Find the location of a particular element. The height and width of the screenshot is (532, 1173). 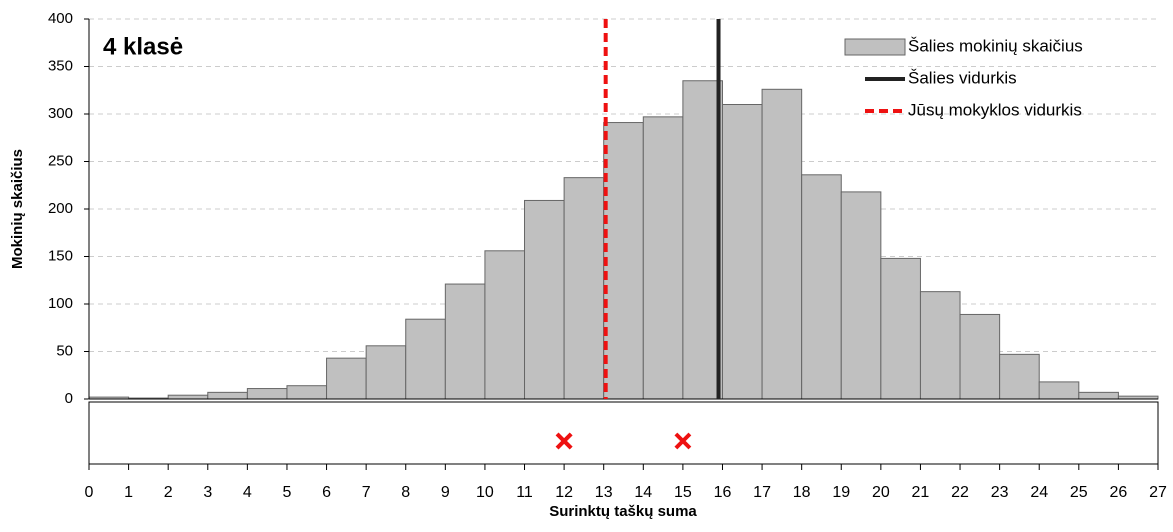

legend-label: Šalies mokinių skaičius is located at coordinates (995, 45).